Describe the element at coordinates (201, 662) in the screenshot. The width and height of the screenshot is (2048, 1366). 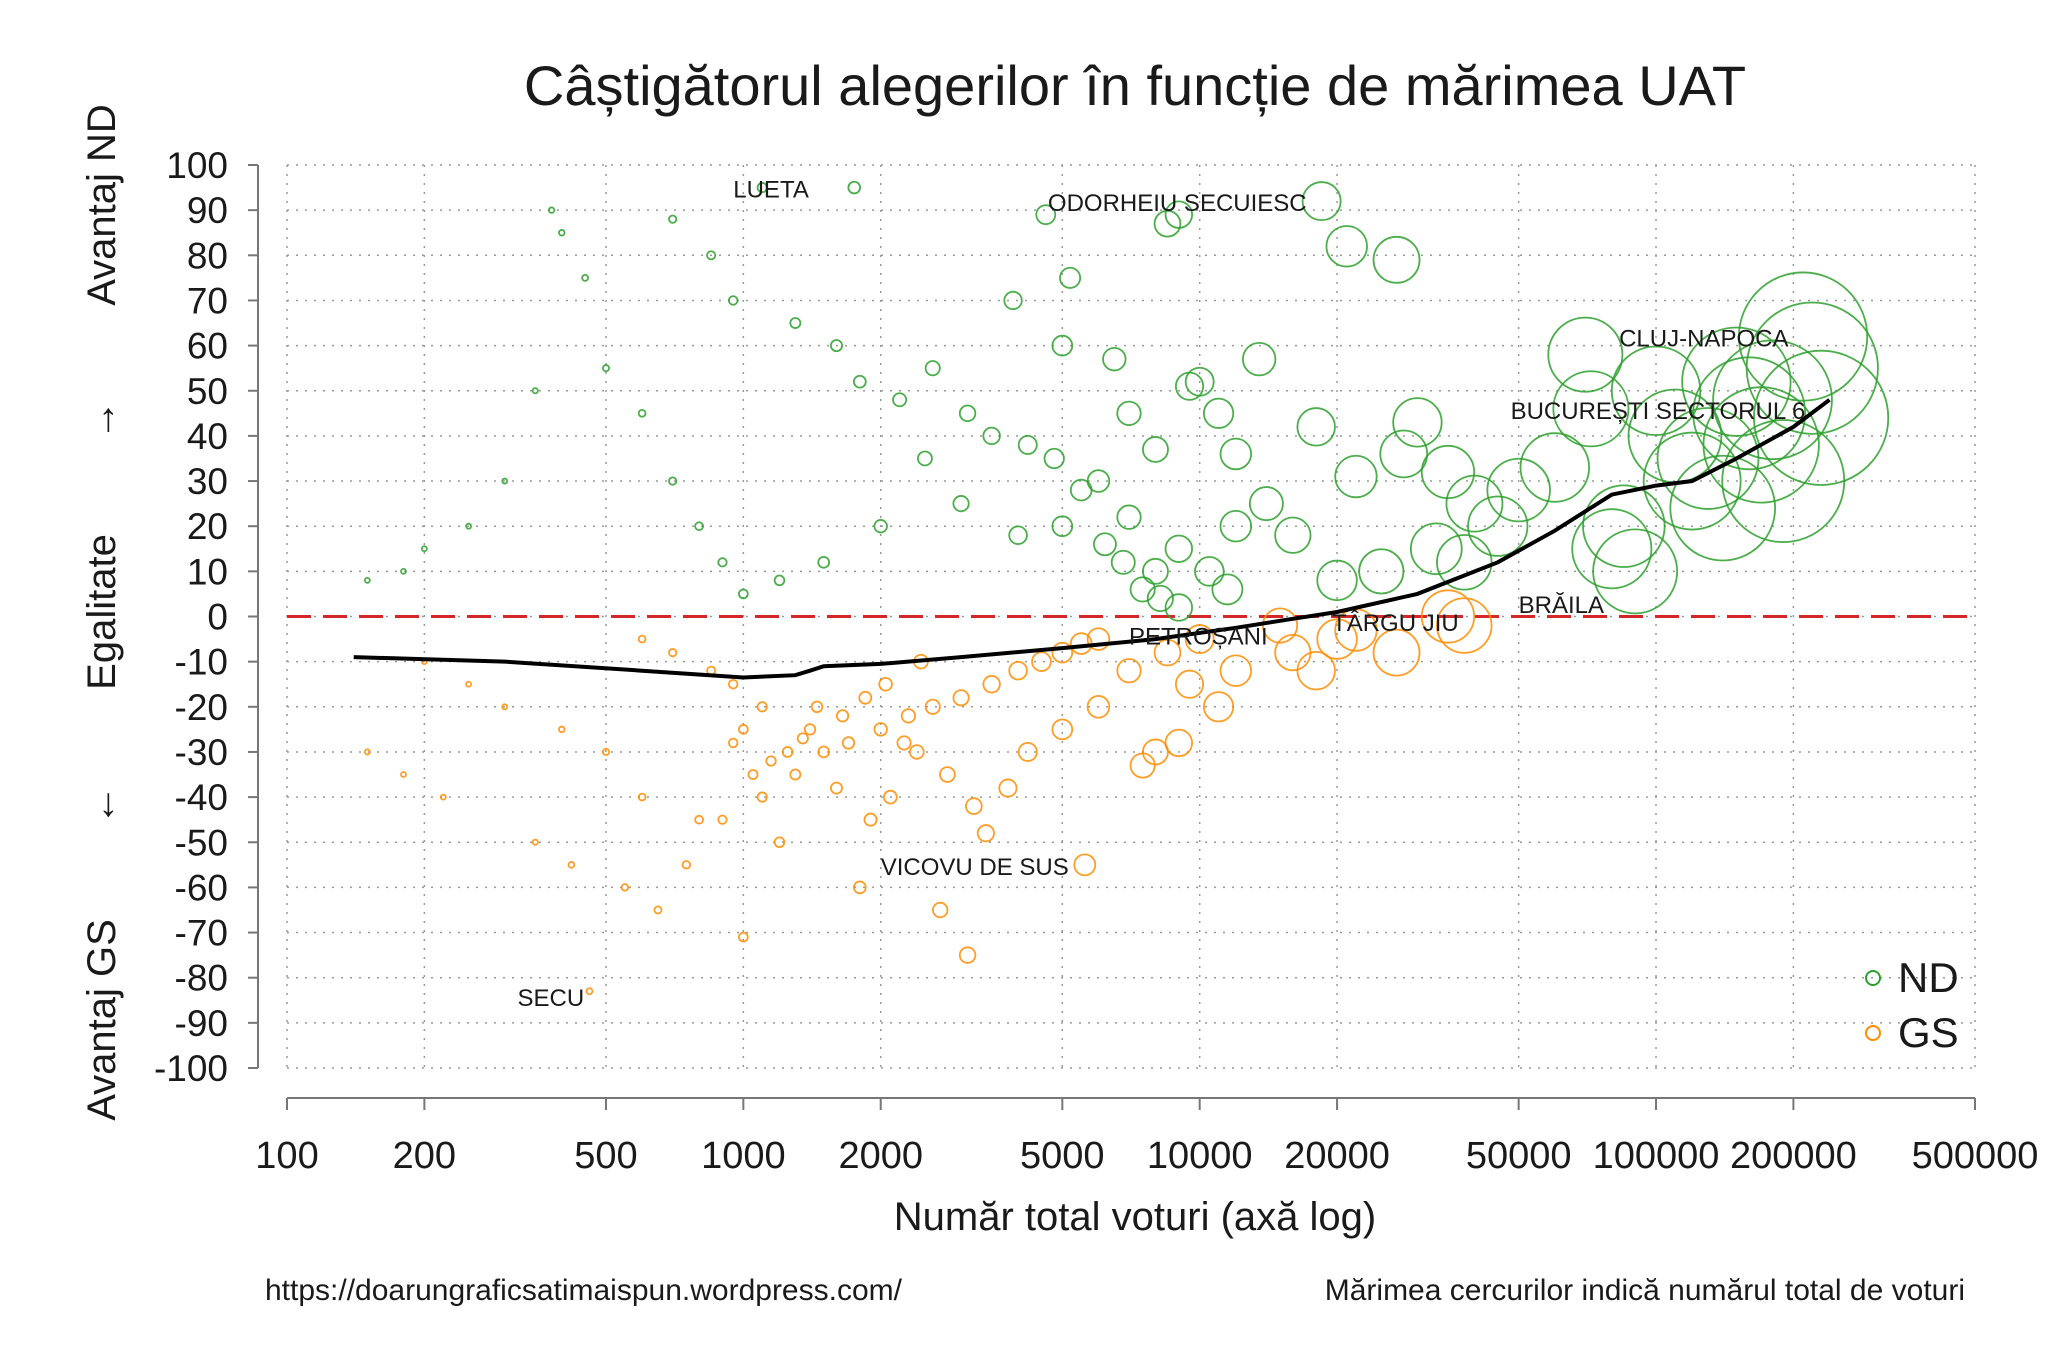
I see `y-tick-label: -10` at that location.